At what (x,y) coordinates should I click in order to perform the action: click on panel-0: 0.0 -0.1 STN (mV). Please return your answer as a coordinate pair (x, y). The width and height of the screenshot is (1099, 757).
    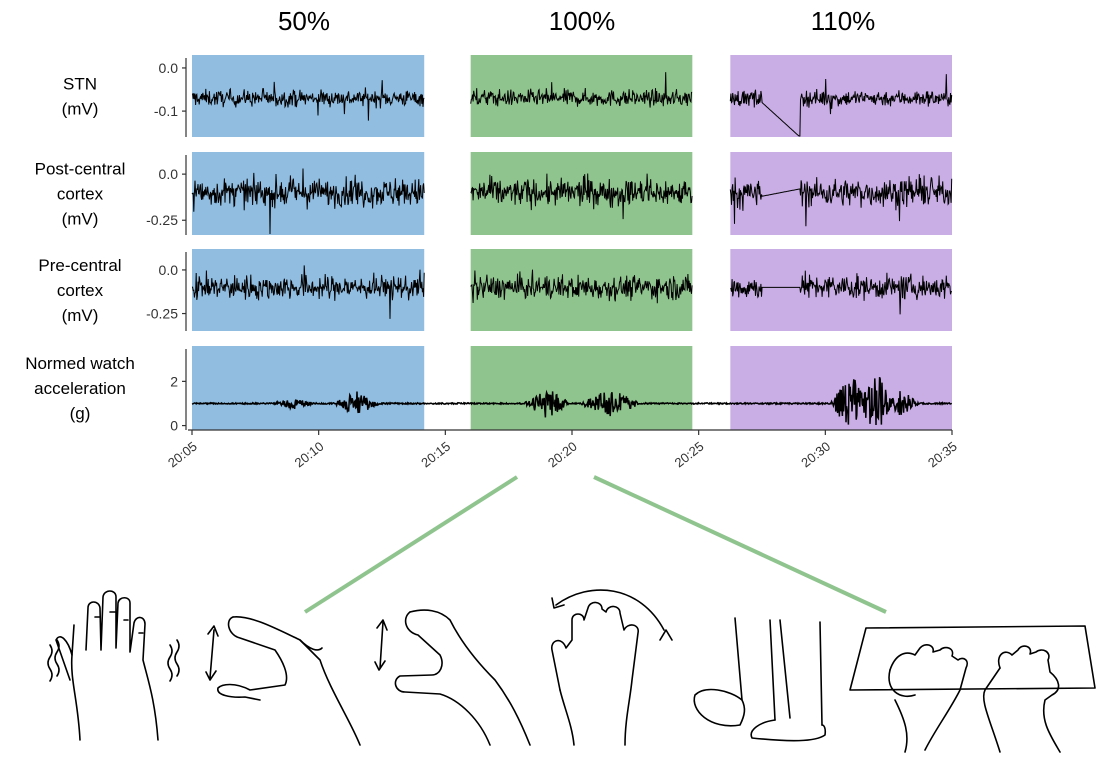
    Looking at the image, I should click on (507, 96).